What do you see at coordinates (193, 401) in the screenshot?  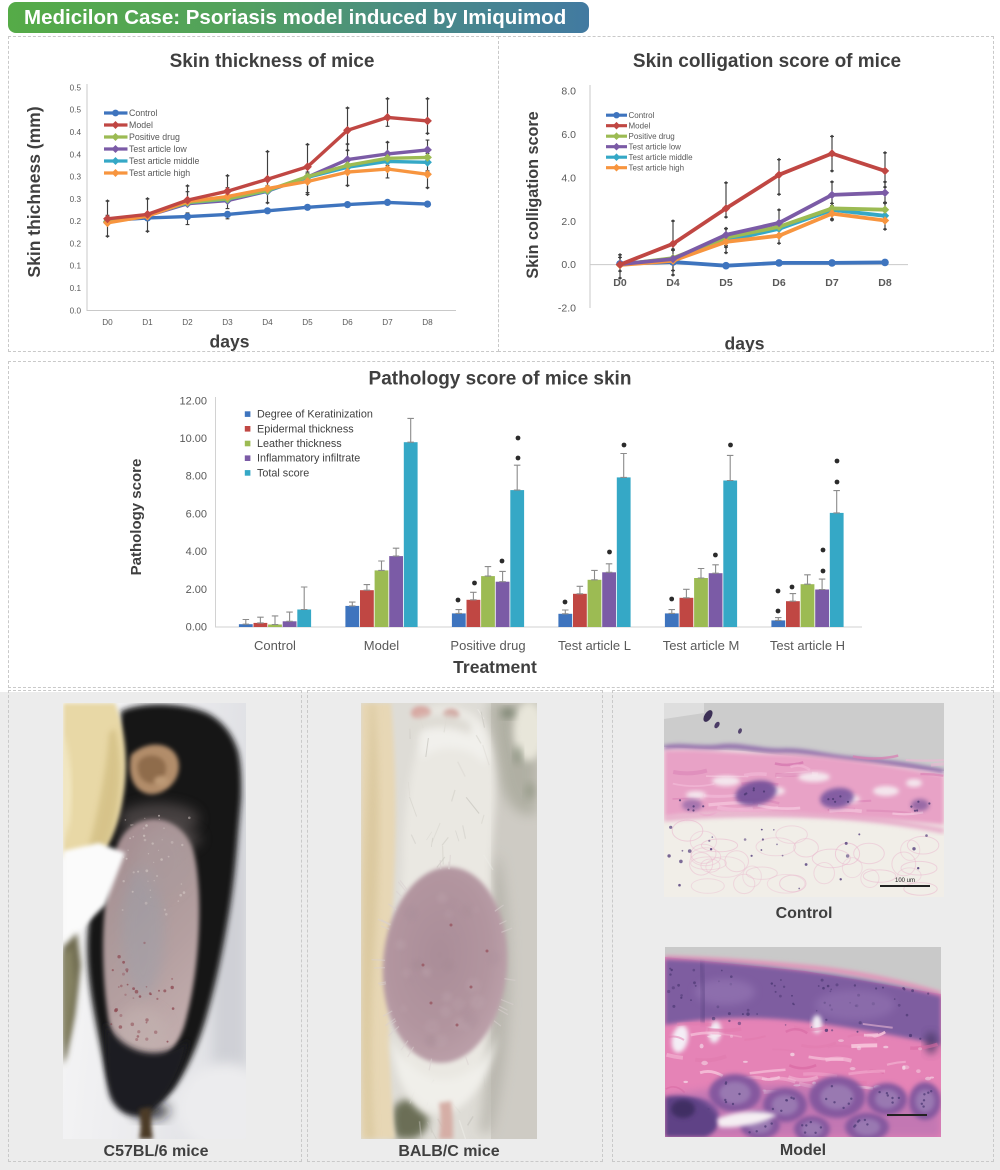 I see `svg-text: 12.00` at bounding box center [193, 401].